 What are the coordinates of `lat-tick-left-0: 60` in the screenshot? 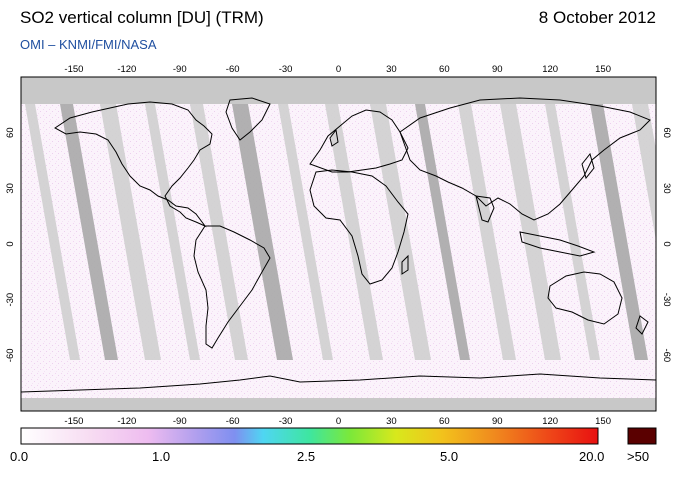 It's located at (10, 132).